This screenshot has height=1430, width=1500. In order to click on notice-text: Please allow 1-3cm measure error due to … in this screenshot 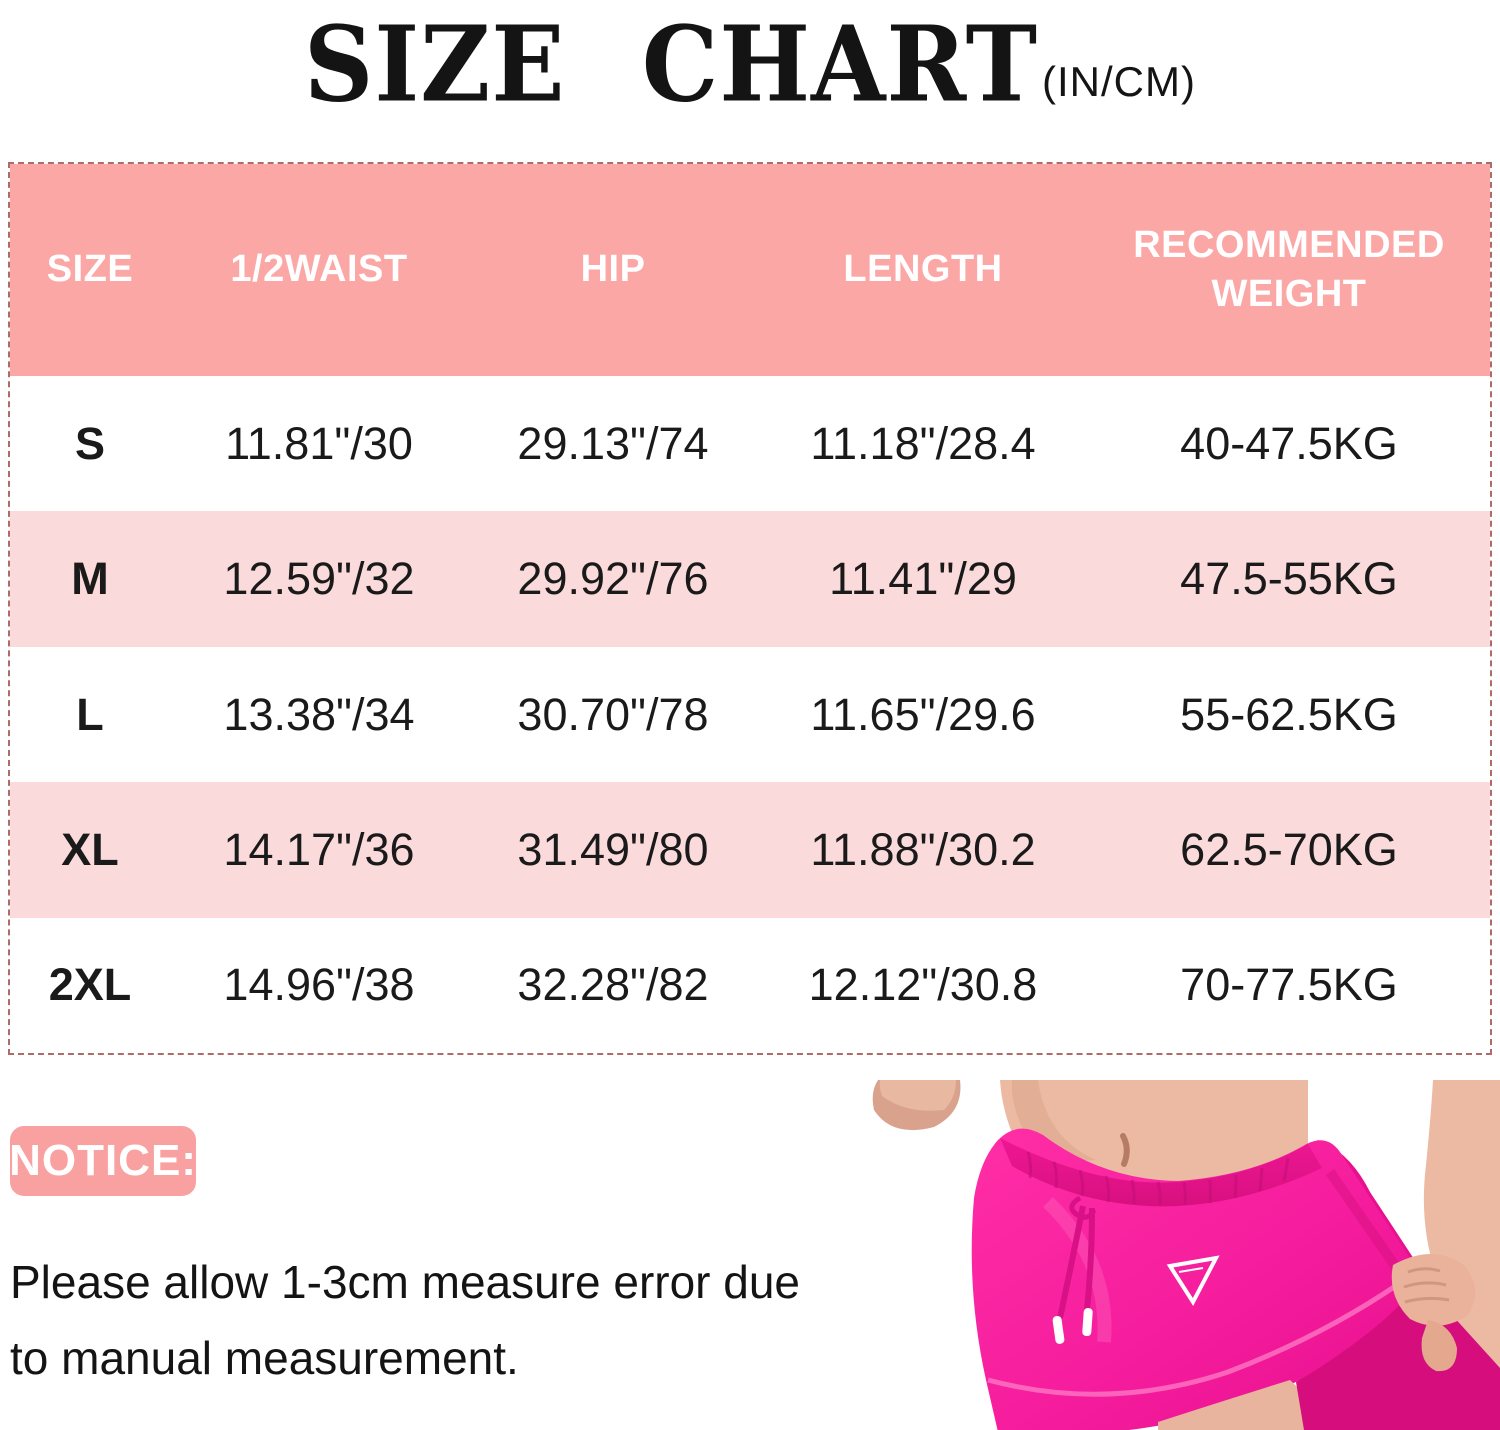, I will do `click(405, 1320)`.